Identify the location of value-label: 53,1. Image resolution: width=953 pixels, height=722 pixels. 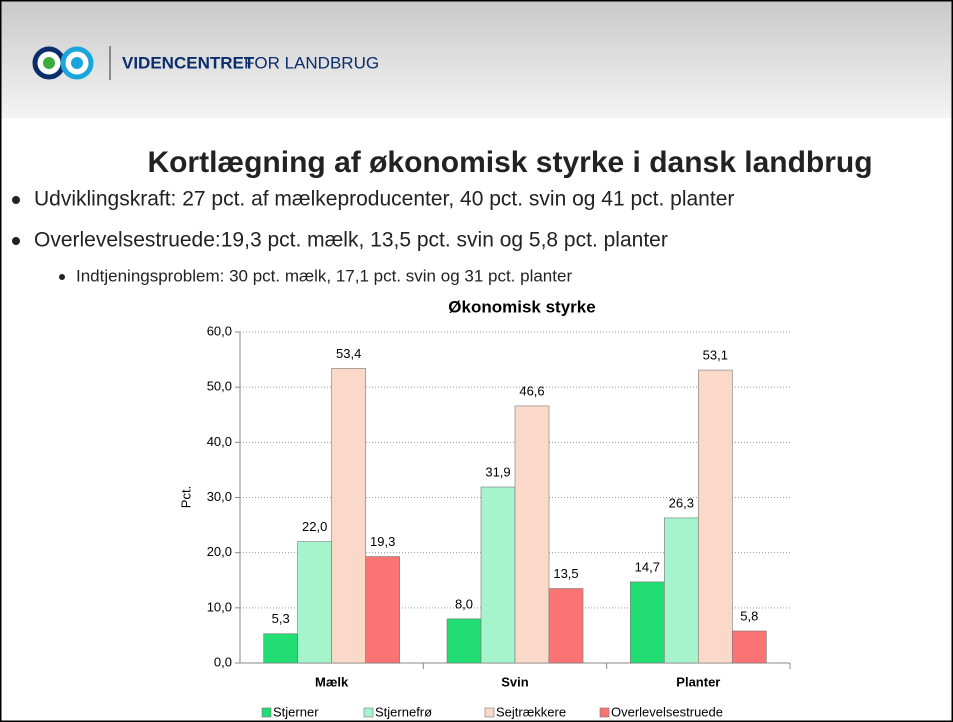
(715, 355).